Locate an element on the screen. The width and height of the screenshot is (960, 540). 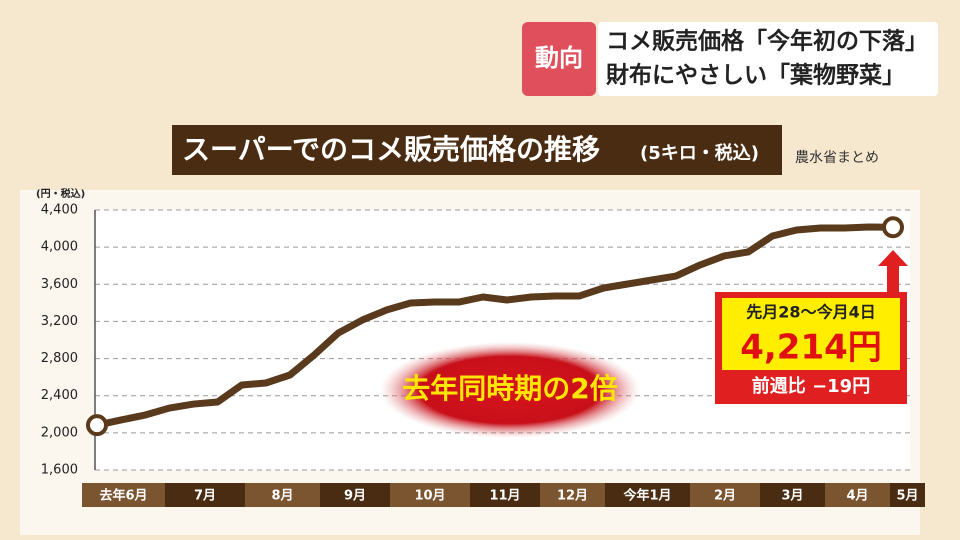
x-tick-label: 2月 is located at coordinates (725, 496).